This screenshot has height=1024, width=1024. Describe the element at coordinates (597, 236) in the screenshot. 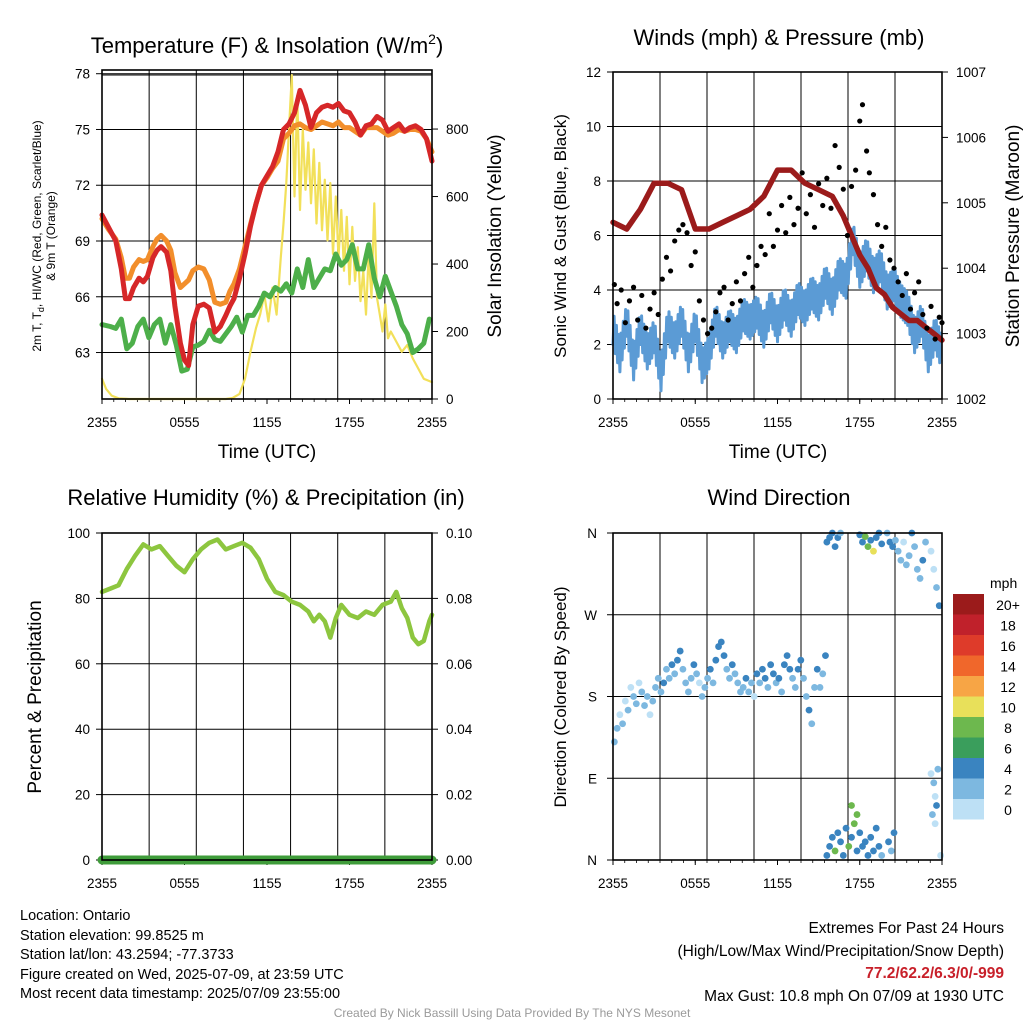

I see `winds-y-tick-label: 6` at that location.